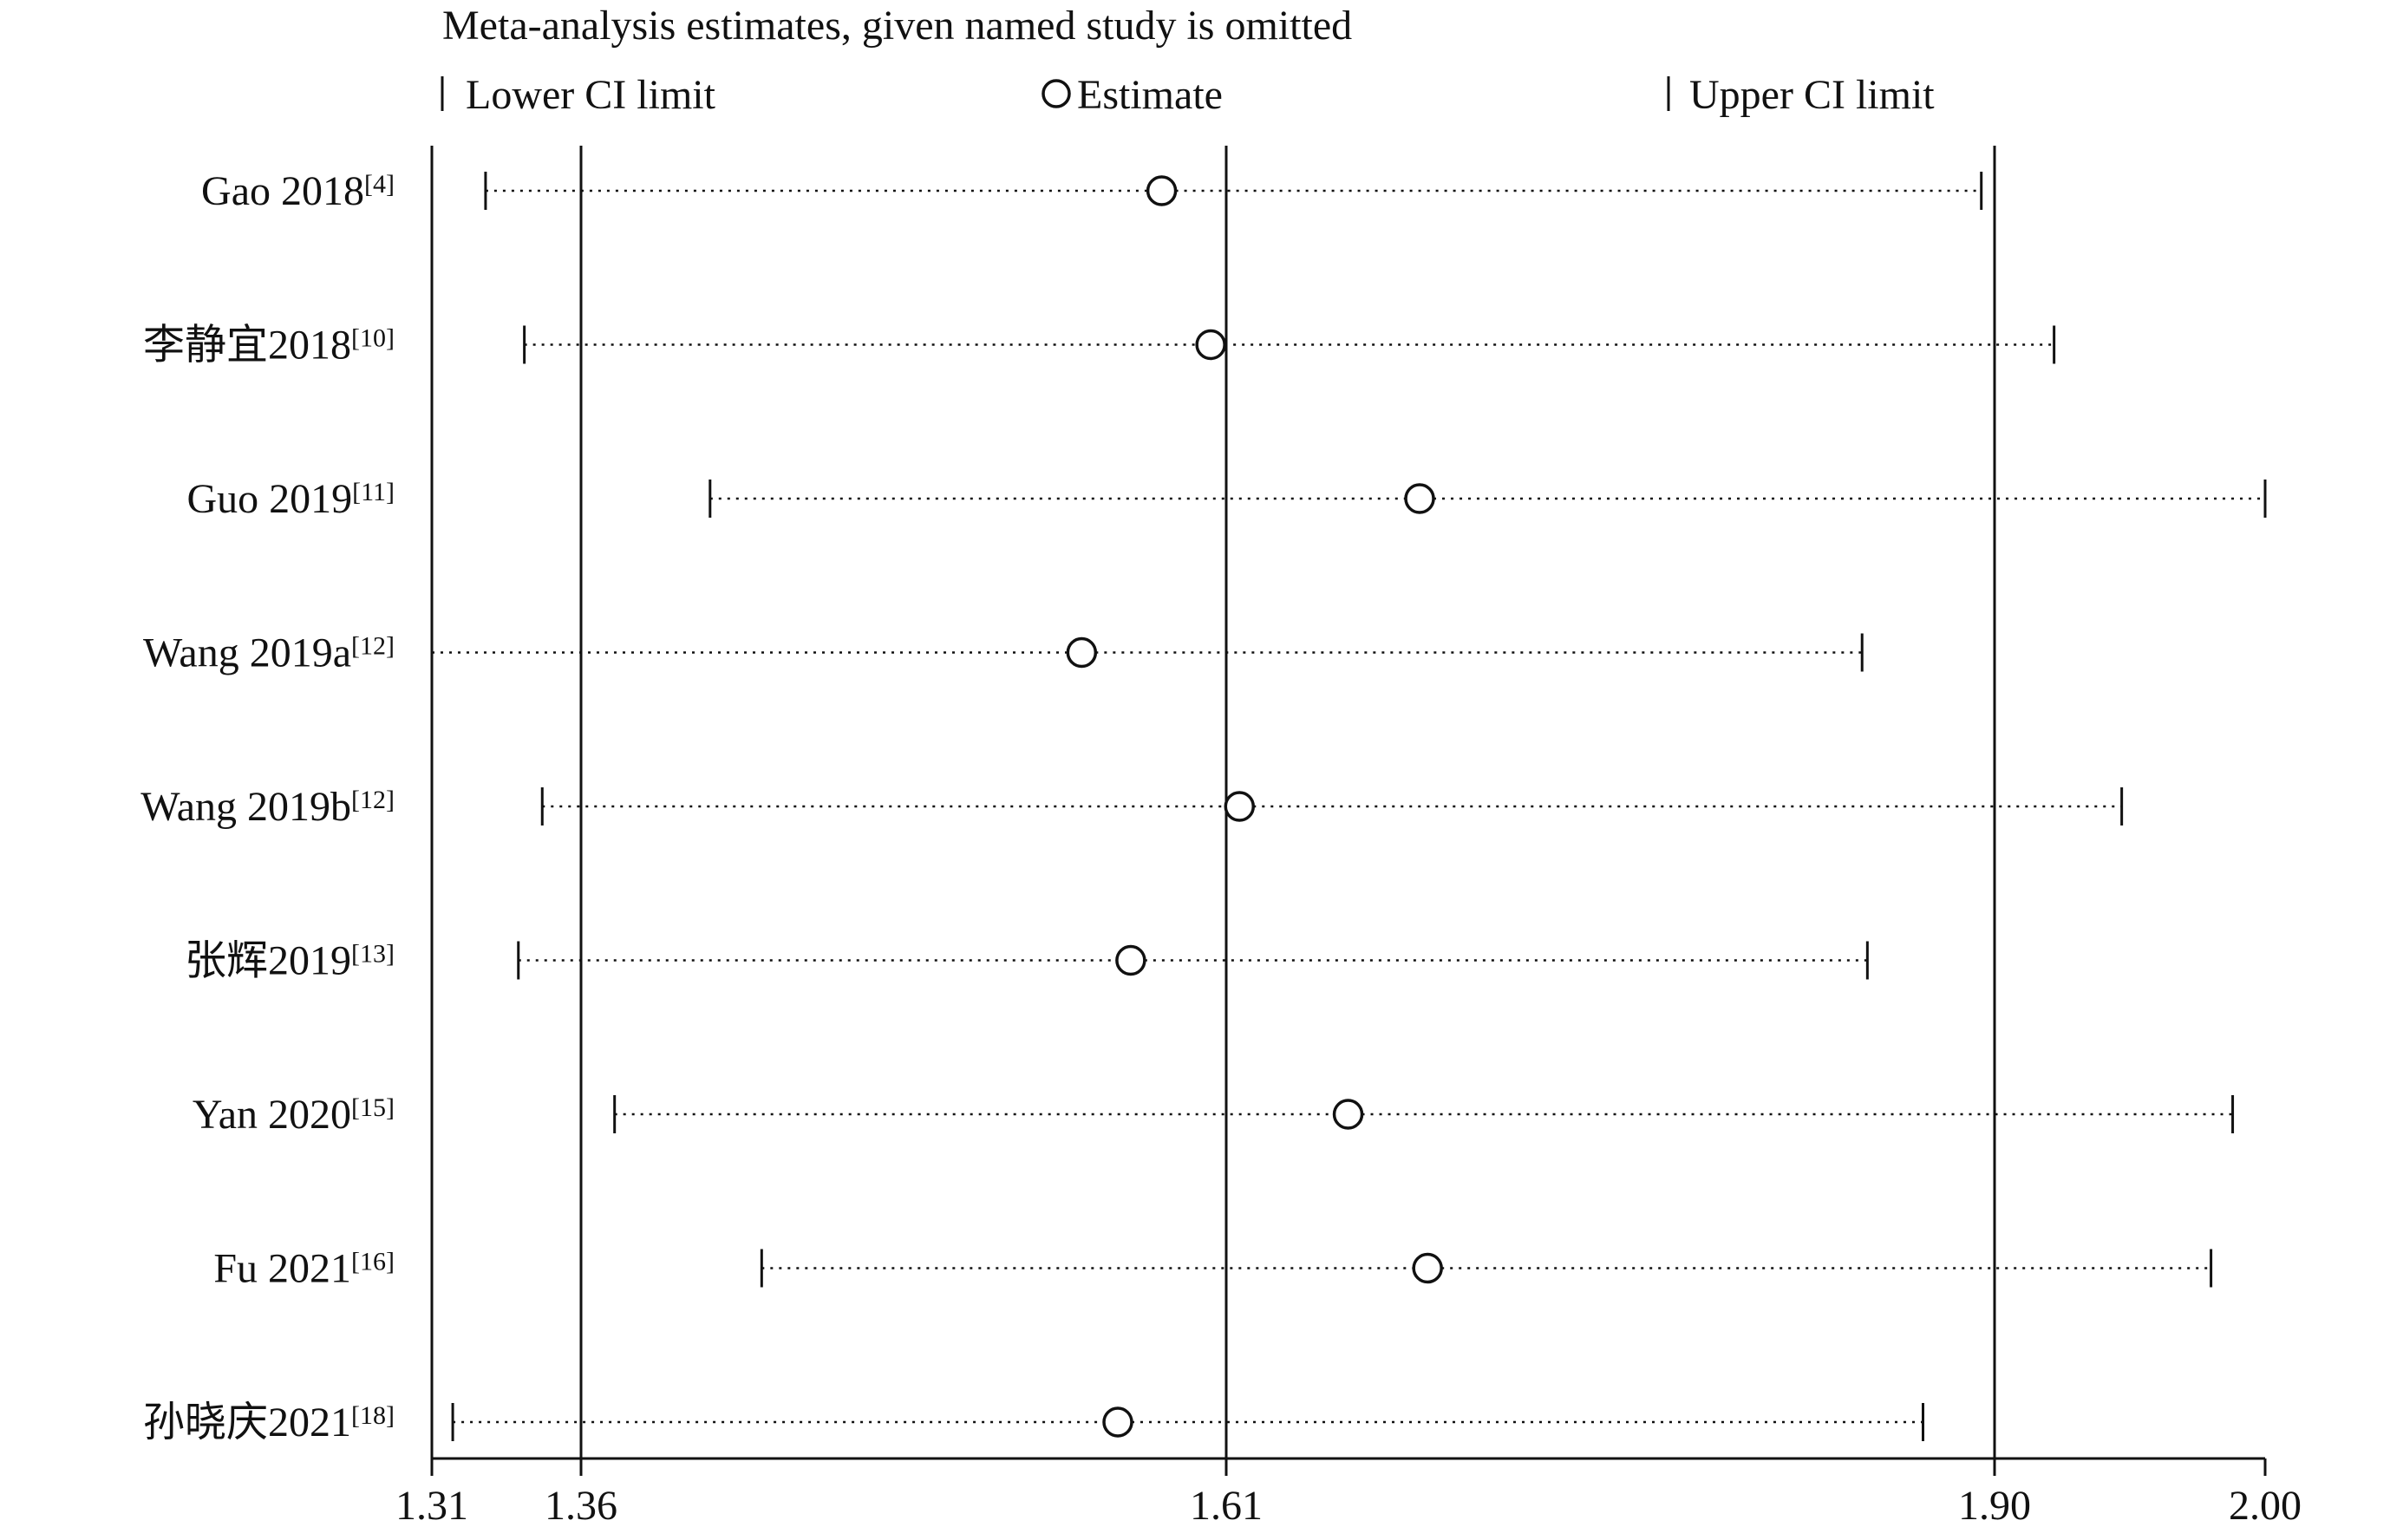  Describe the element at coordinates (373, 1107) in the screenshot. I see `study-ref: [15]` at that location.